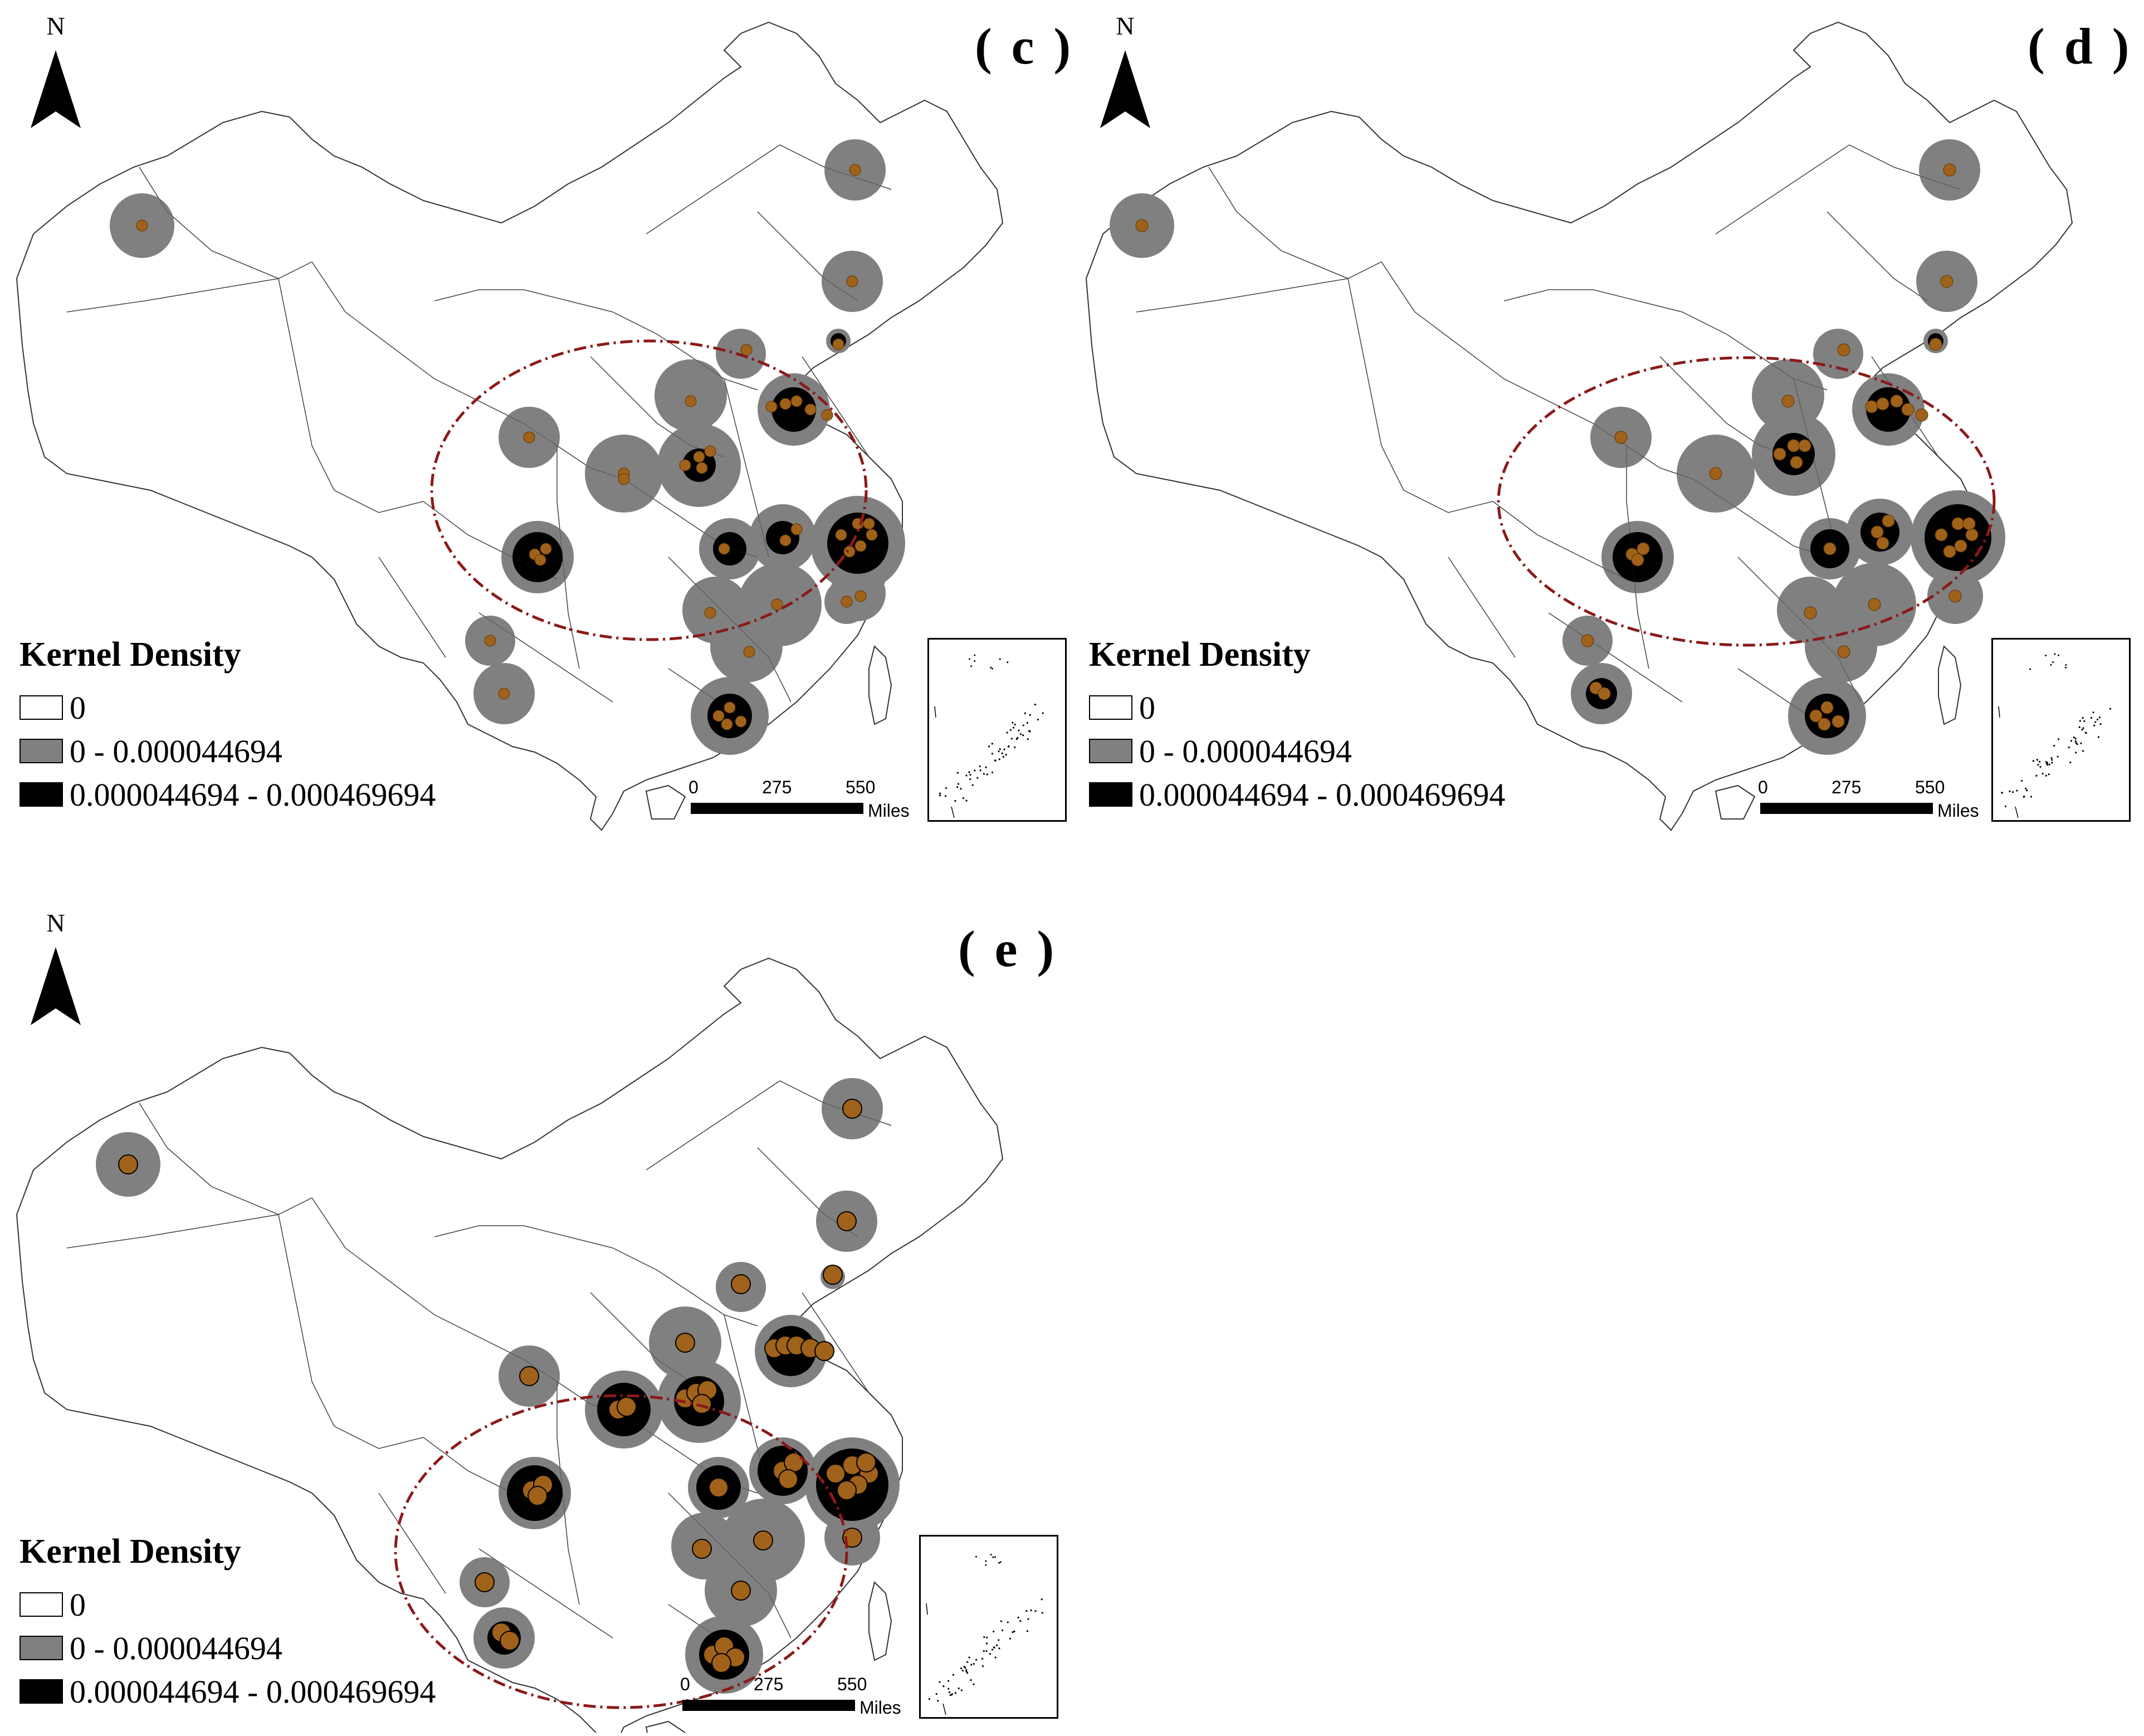 The width and height of the screenshot is (2144, 1736). Describe the element at coordinates (56, 986) in the screenshot. I see `north-arrow-icon` at that location.